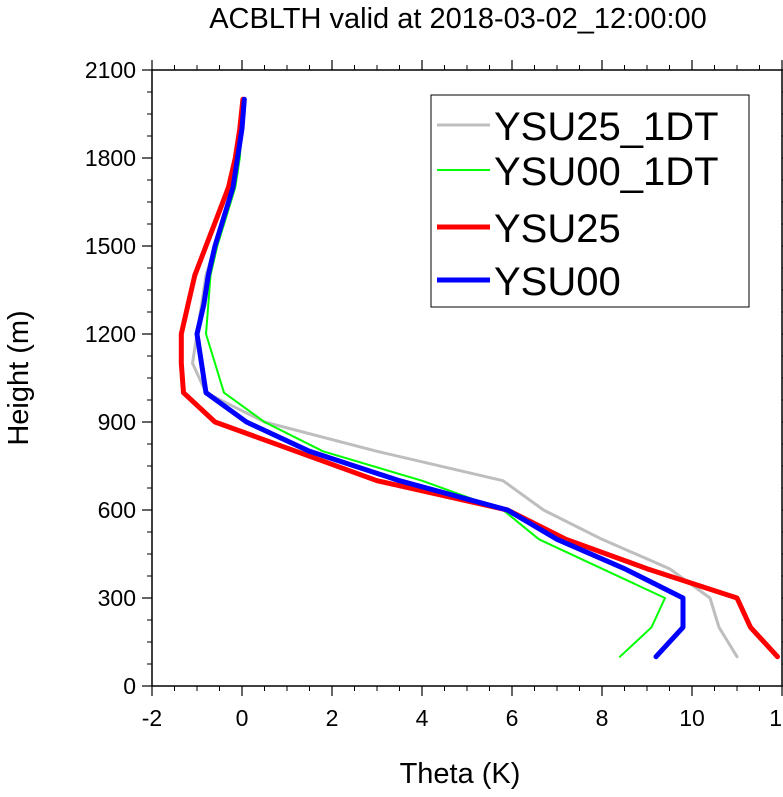 This screenshot has width=783, height=797. Describe the element at coordinates (110, 334) in the screenshot. I see `y-tick-label: 1200` at that location.